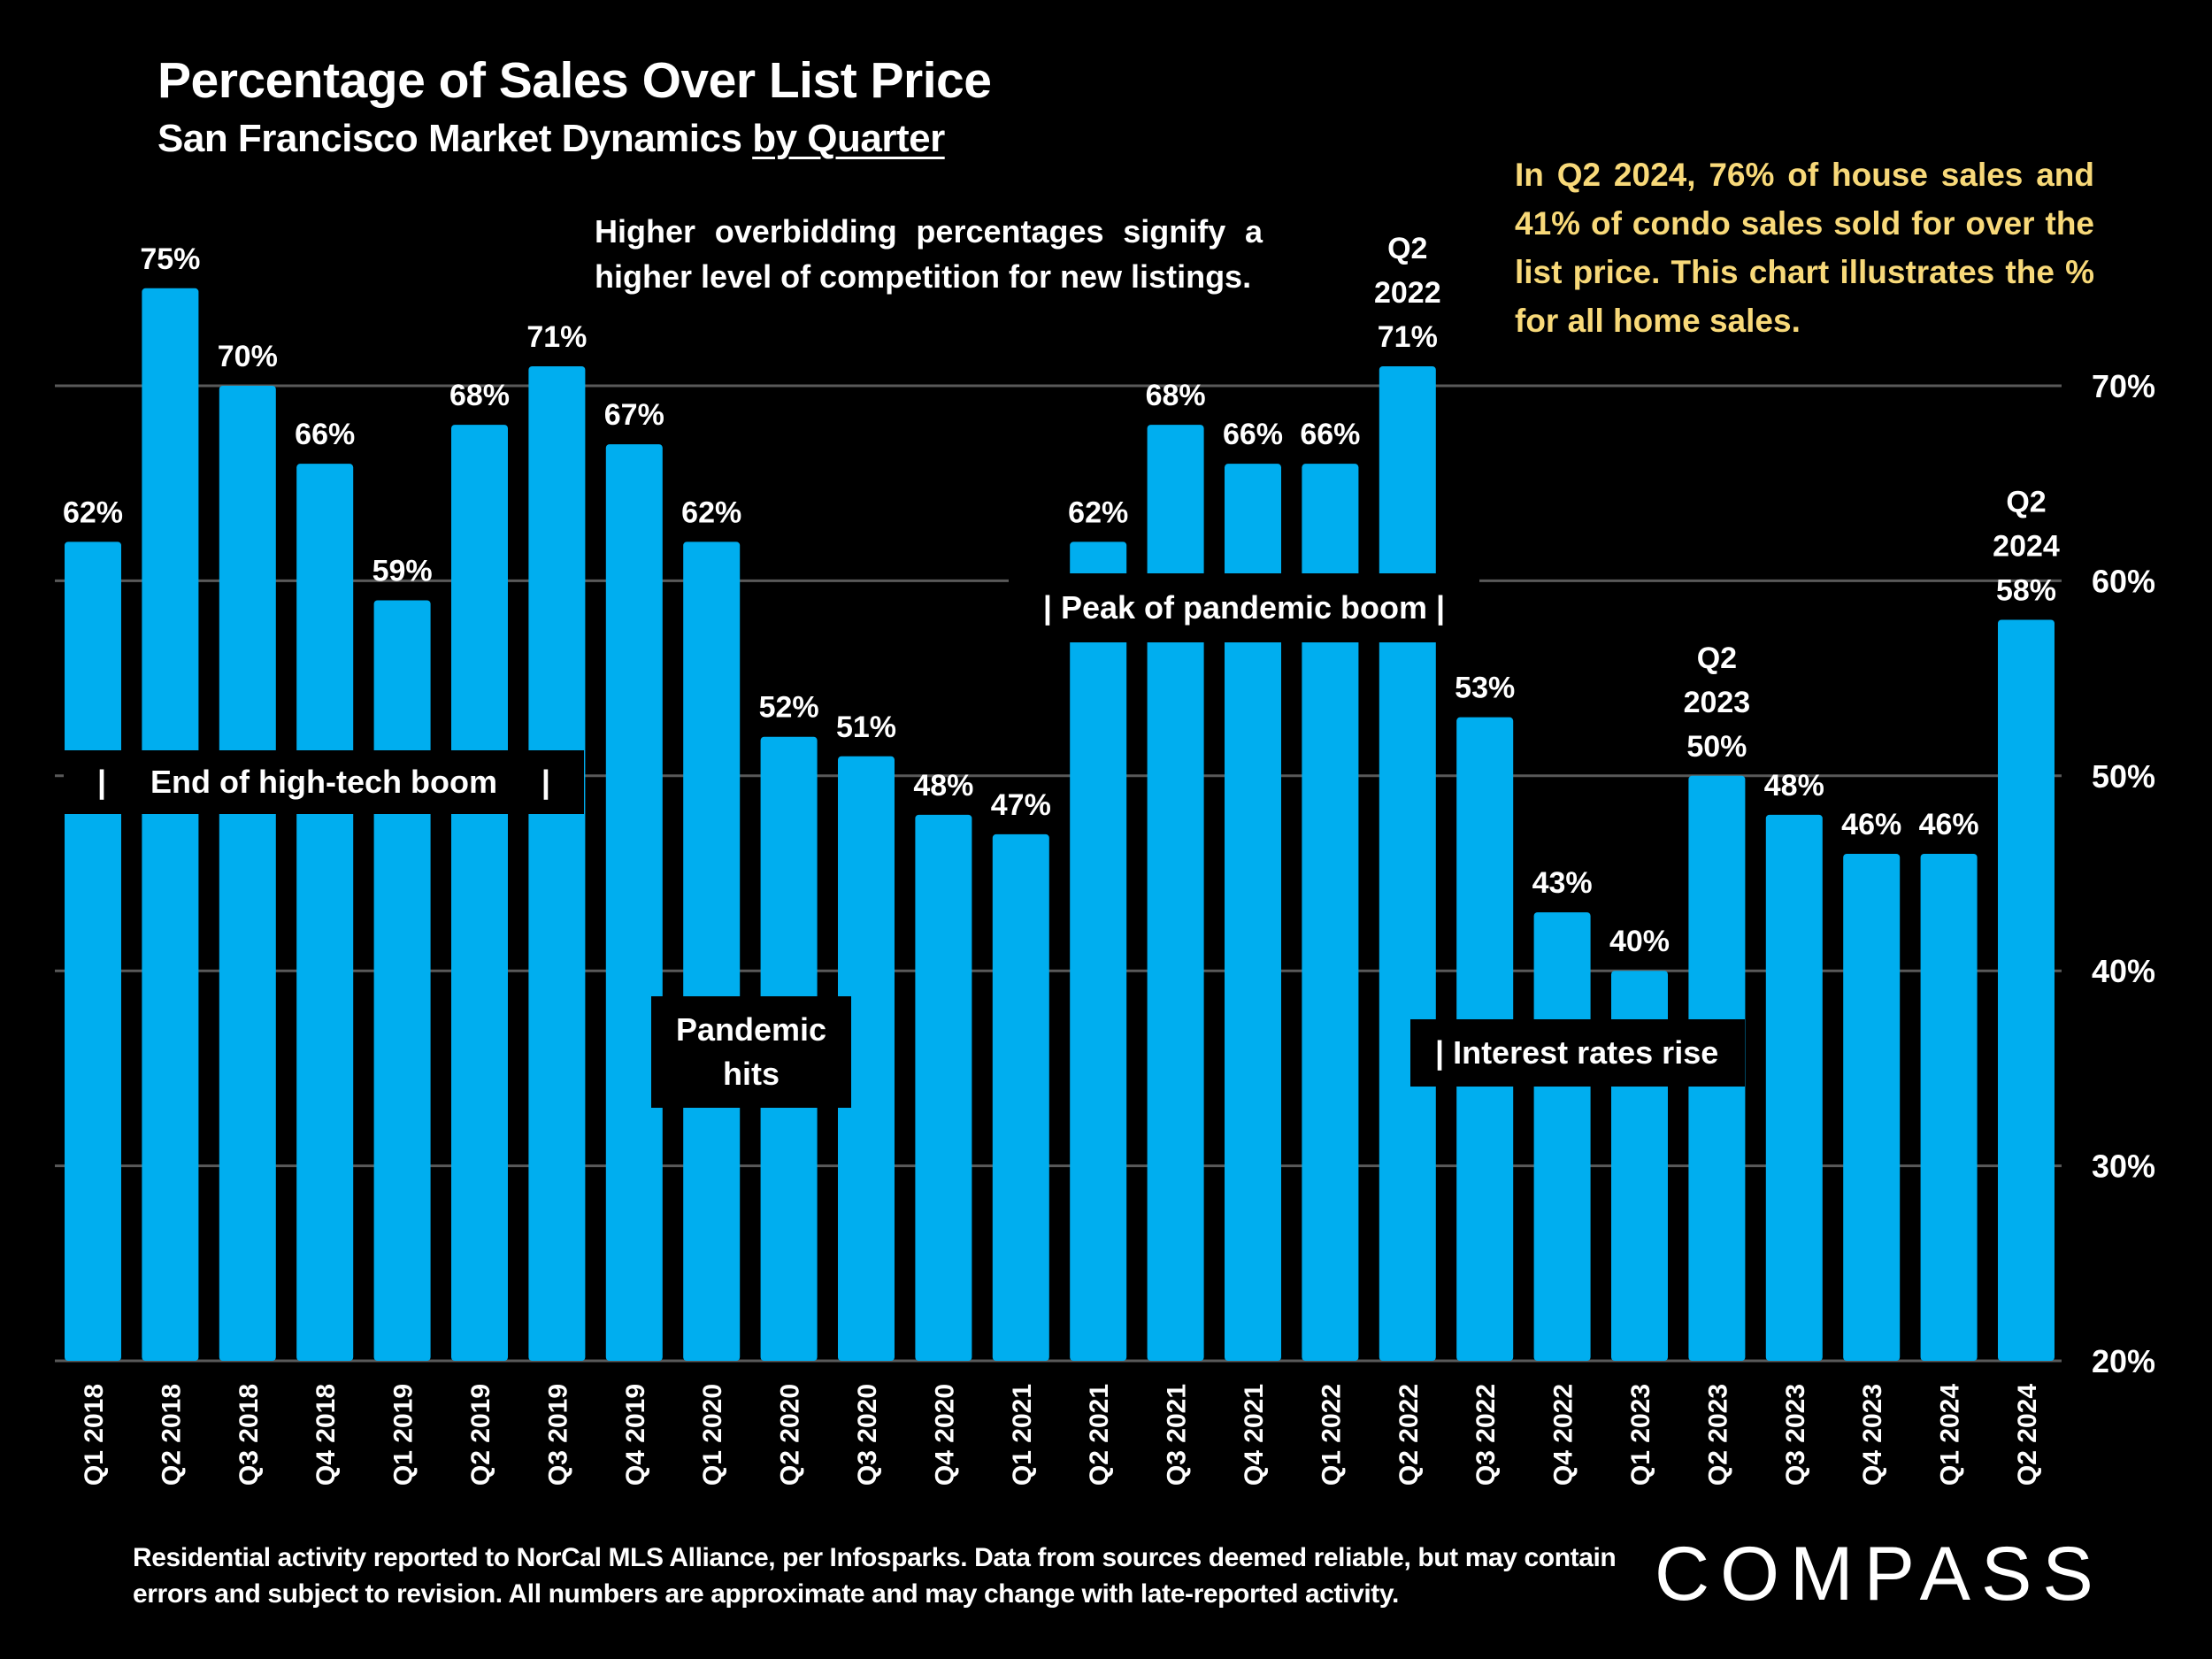  What do you see at coordinates (868, 1435) in the screenshot?
I see `x-tick-label: Q3 2020` at bounding box center [868, 1435].